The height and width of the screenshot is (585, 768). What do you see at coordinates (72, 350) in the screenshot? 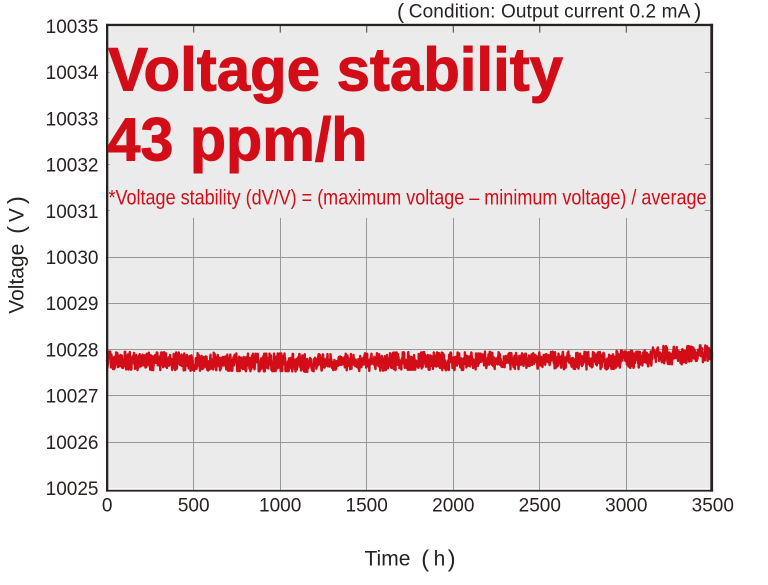
I see `svg-text: 10028` at bounding box center [72, 350].